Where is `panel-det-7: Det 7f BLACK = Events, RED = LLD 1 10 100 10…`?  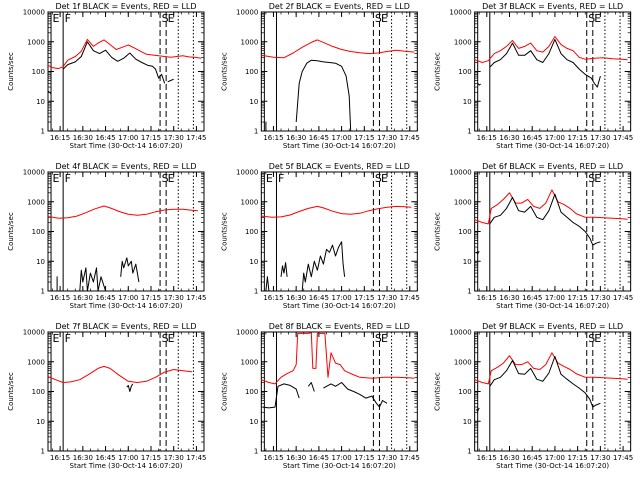
panel-det-7: Det 7f BLACK = Events, RED = LLD 1 10 100 10… is located at coordinates (107, 396).